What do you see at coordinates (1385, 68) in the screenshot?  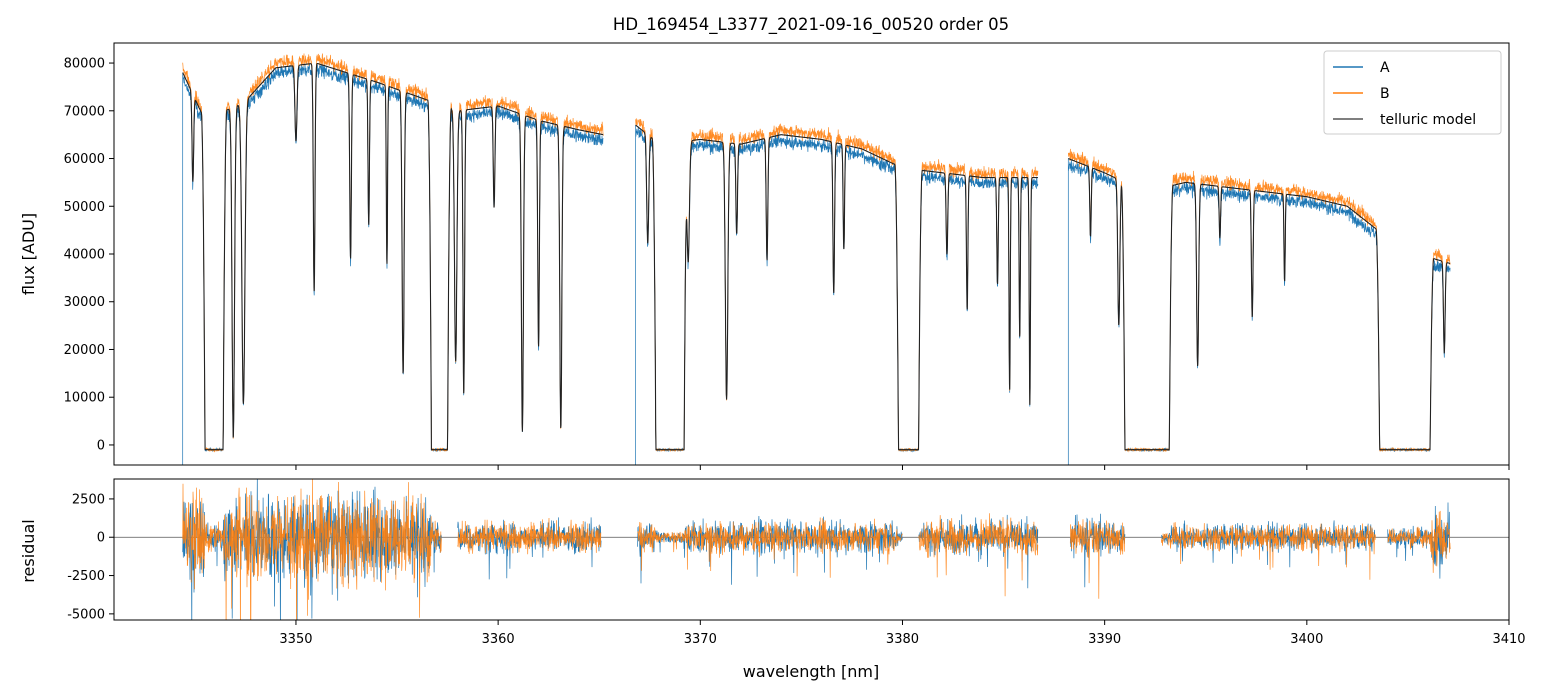 I see `legend-label-a: A` at bounding box center [1385, 68].